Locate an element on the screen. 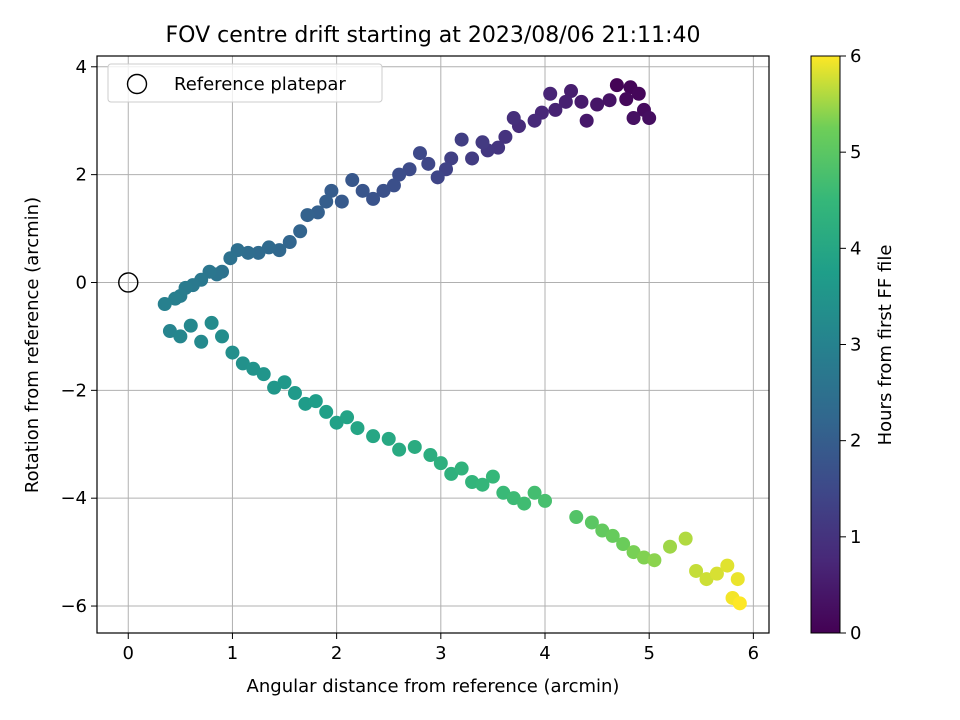 This screenshot has height=720, width=960. x-tick-label: 1 is located at coordinates (232, 653).